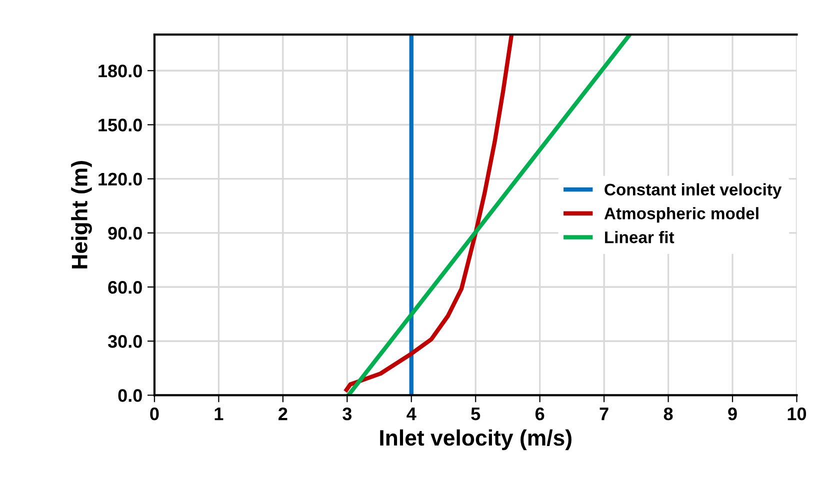  Describe the element at coordinates (154, 413) in the screenshot. I see `x-tick-label: 0` at that location.